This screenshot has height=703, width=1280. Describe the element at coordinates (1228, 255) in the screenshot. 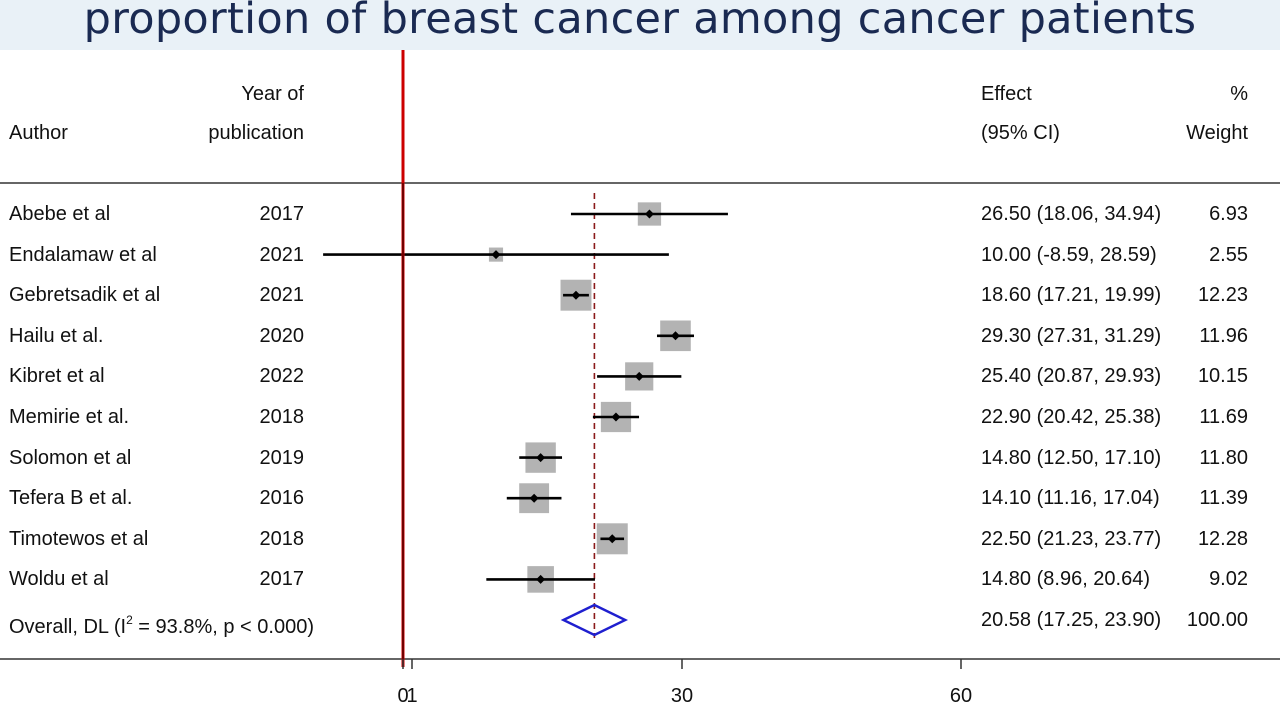

I see `study-weight-text: 2.55` at that location.